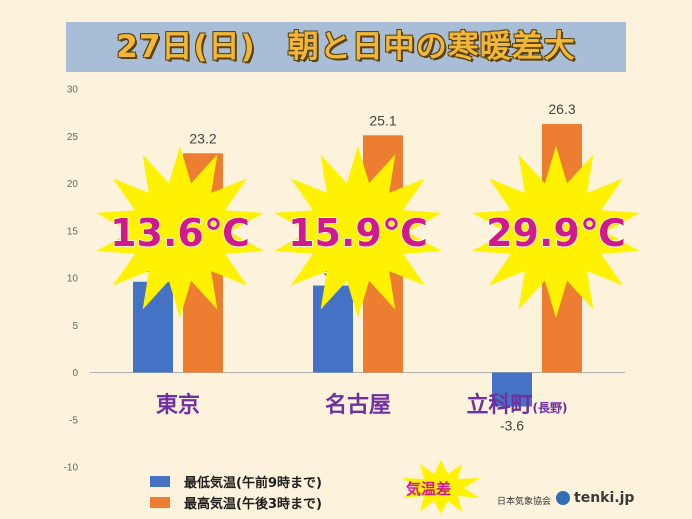  I want to click on chart-title: 27日(日) 朝と日中の寒暖差大, so click(346, 47).